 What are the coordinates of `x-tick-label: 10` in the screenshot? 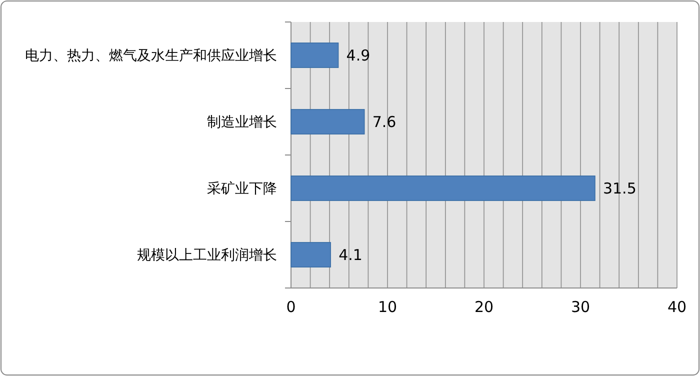 It's located at (388, 307).